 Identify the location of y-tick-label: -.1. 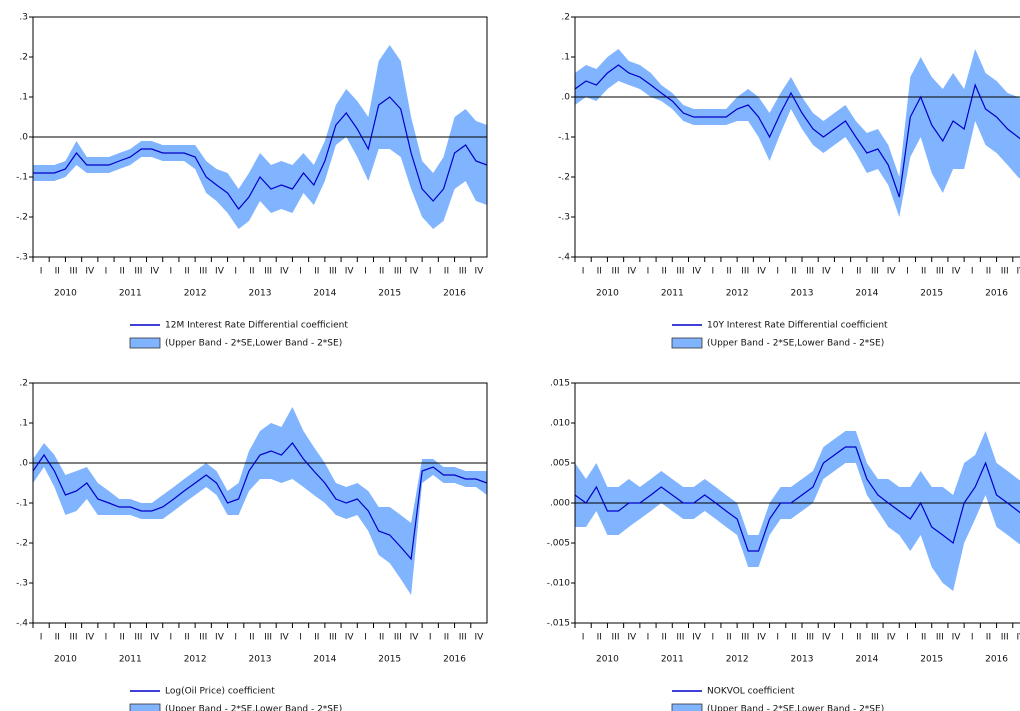
(22, 178).